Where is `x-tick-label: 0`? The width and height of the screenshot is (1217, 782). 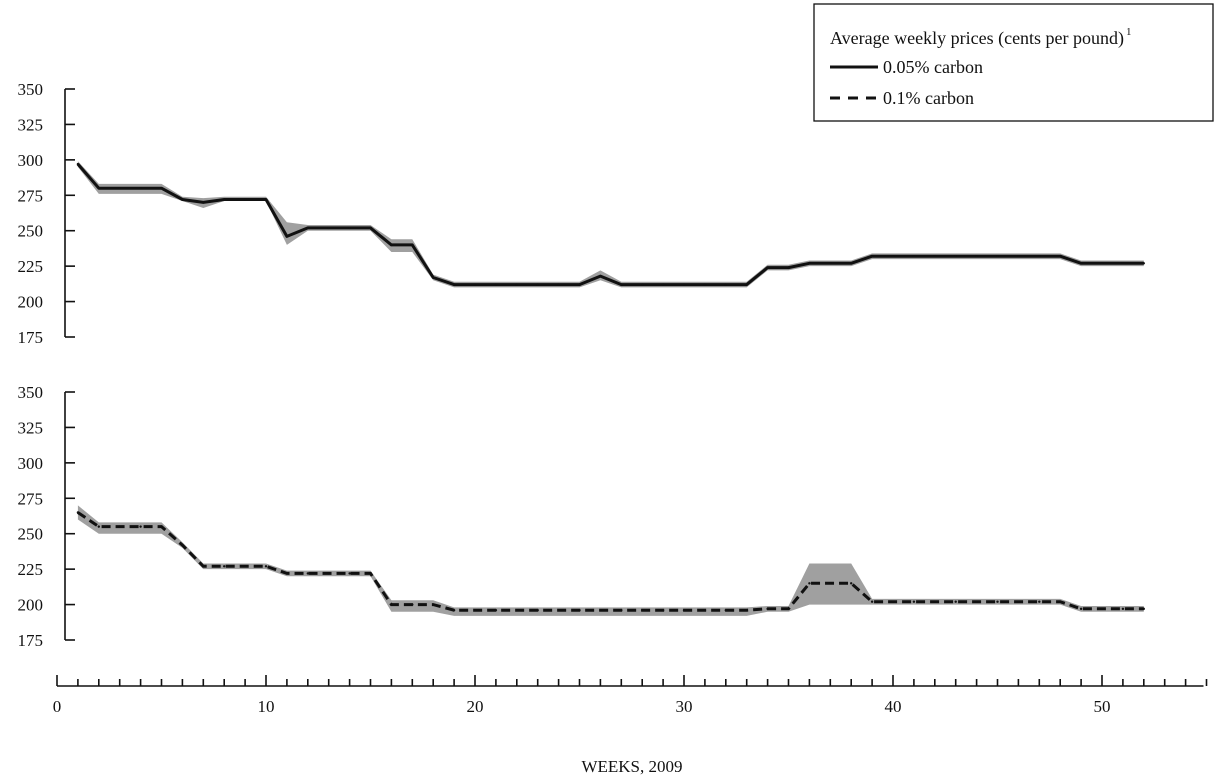 x-tick-label: 0 is located at coordinates (57, 706).